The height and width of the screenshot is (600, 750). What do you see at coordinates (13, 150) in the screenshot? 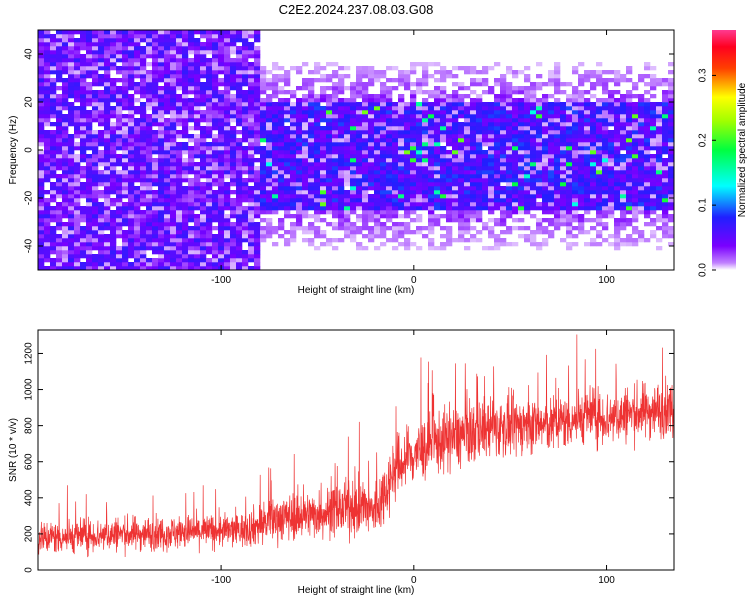
I see `spectrogram-y-label: Frequency (Hz)` at bounding box center [13, 150].